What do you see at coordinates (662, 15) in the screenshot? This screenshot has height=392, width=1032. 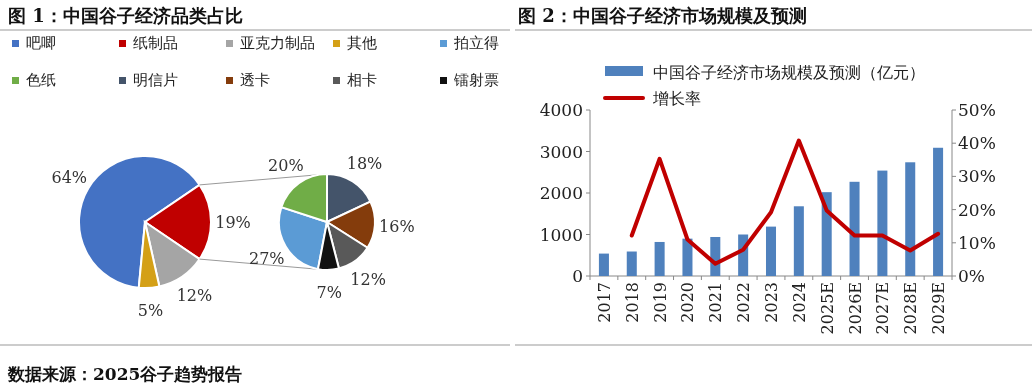 I see `chart-title: 图 2：中国谷子经济市场规模及预测` at bounding box center [662, 15].